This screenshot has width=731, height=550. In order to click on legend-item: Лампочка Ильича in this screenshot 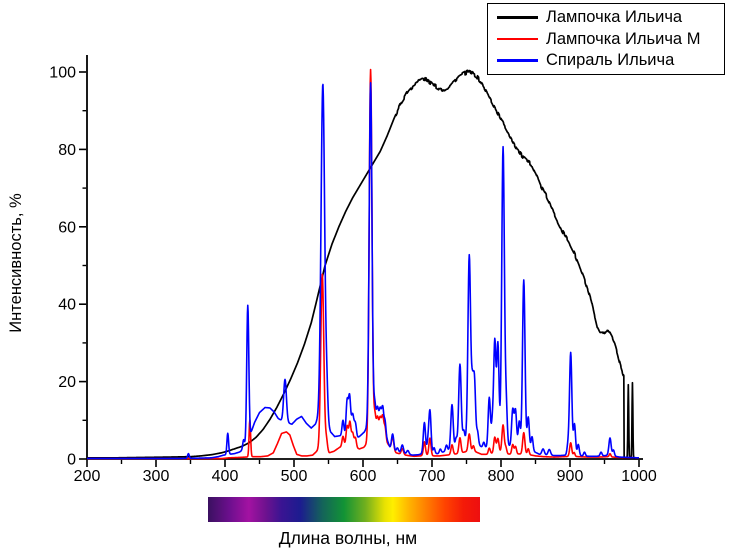, I will do `click(610, 17)`.